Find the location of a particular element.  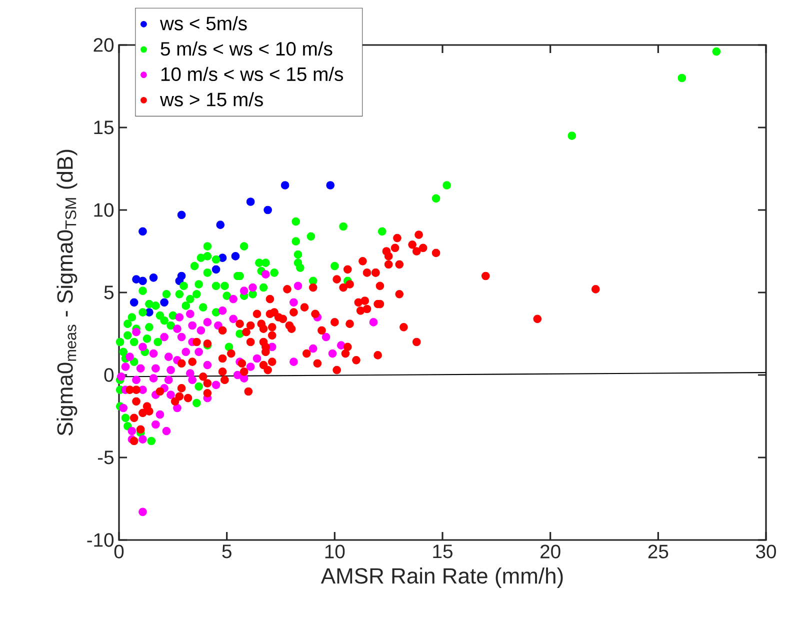

y-axis-title: Sigma0$_{meas}$ - Sigma0$_{TSM}$ (dB) is located at coordinates (67, 293).